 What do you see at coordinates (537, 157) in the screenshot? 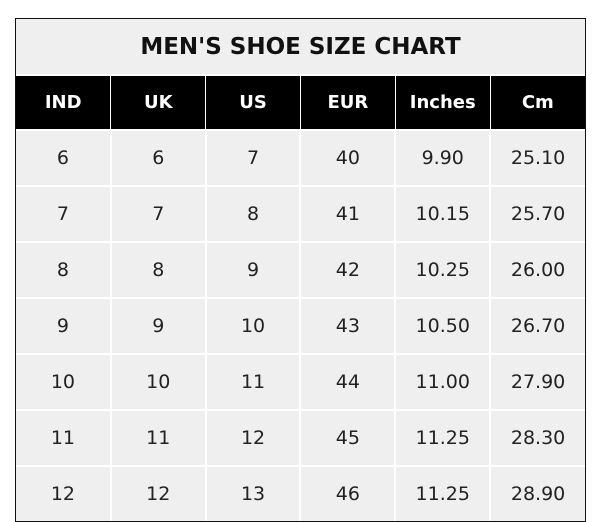
I see `cell-cm: 25.10` at bounding box center [537, 157].